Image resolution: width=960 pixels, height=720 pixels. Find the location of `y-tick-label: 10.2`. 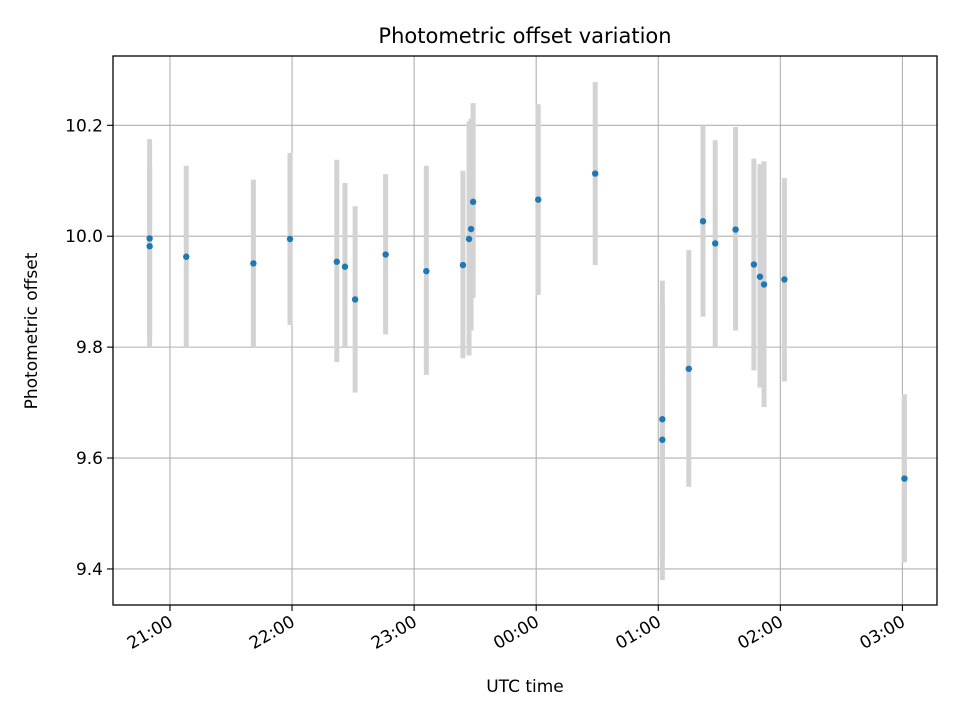

y-tick-label: 10.2 is located at coordinates (84, 126).